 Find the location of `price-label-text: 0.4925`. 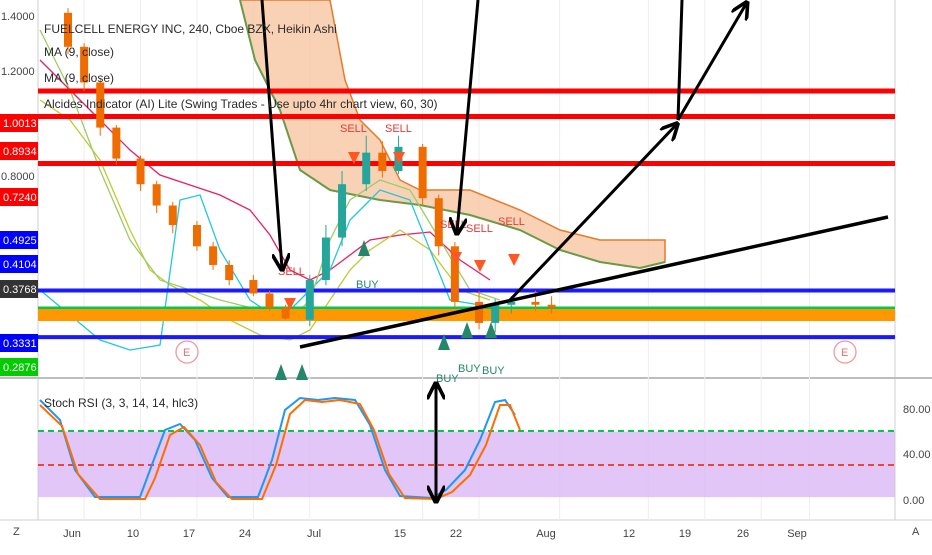

price-label-text: 0.4925 is located at coordinates (20, 241).